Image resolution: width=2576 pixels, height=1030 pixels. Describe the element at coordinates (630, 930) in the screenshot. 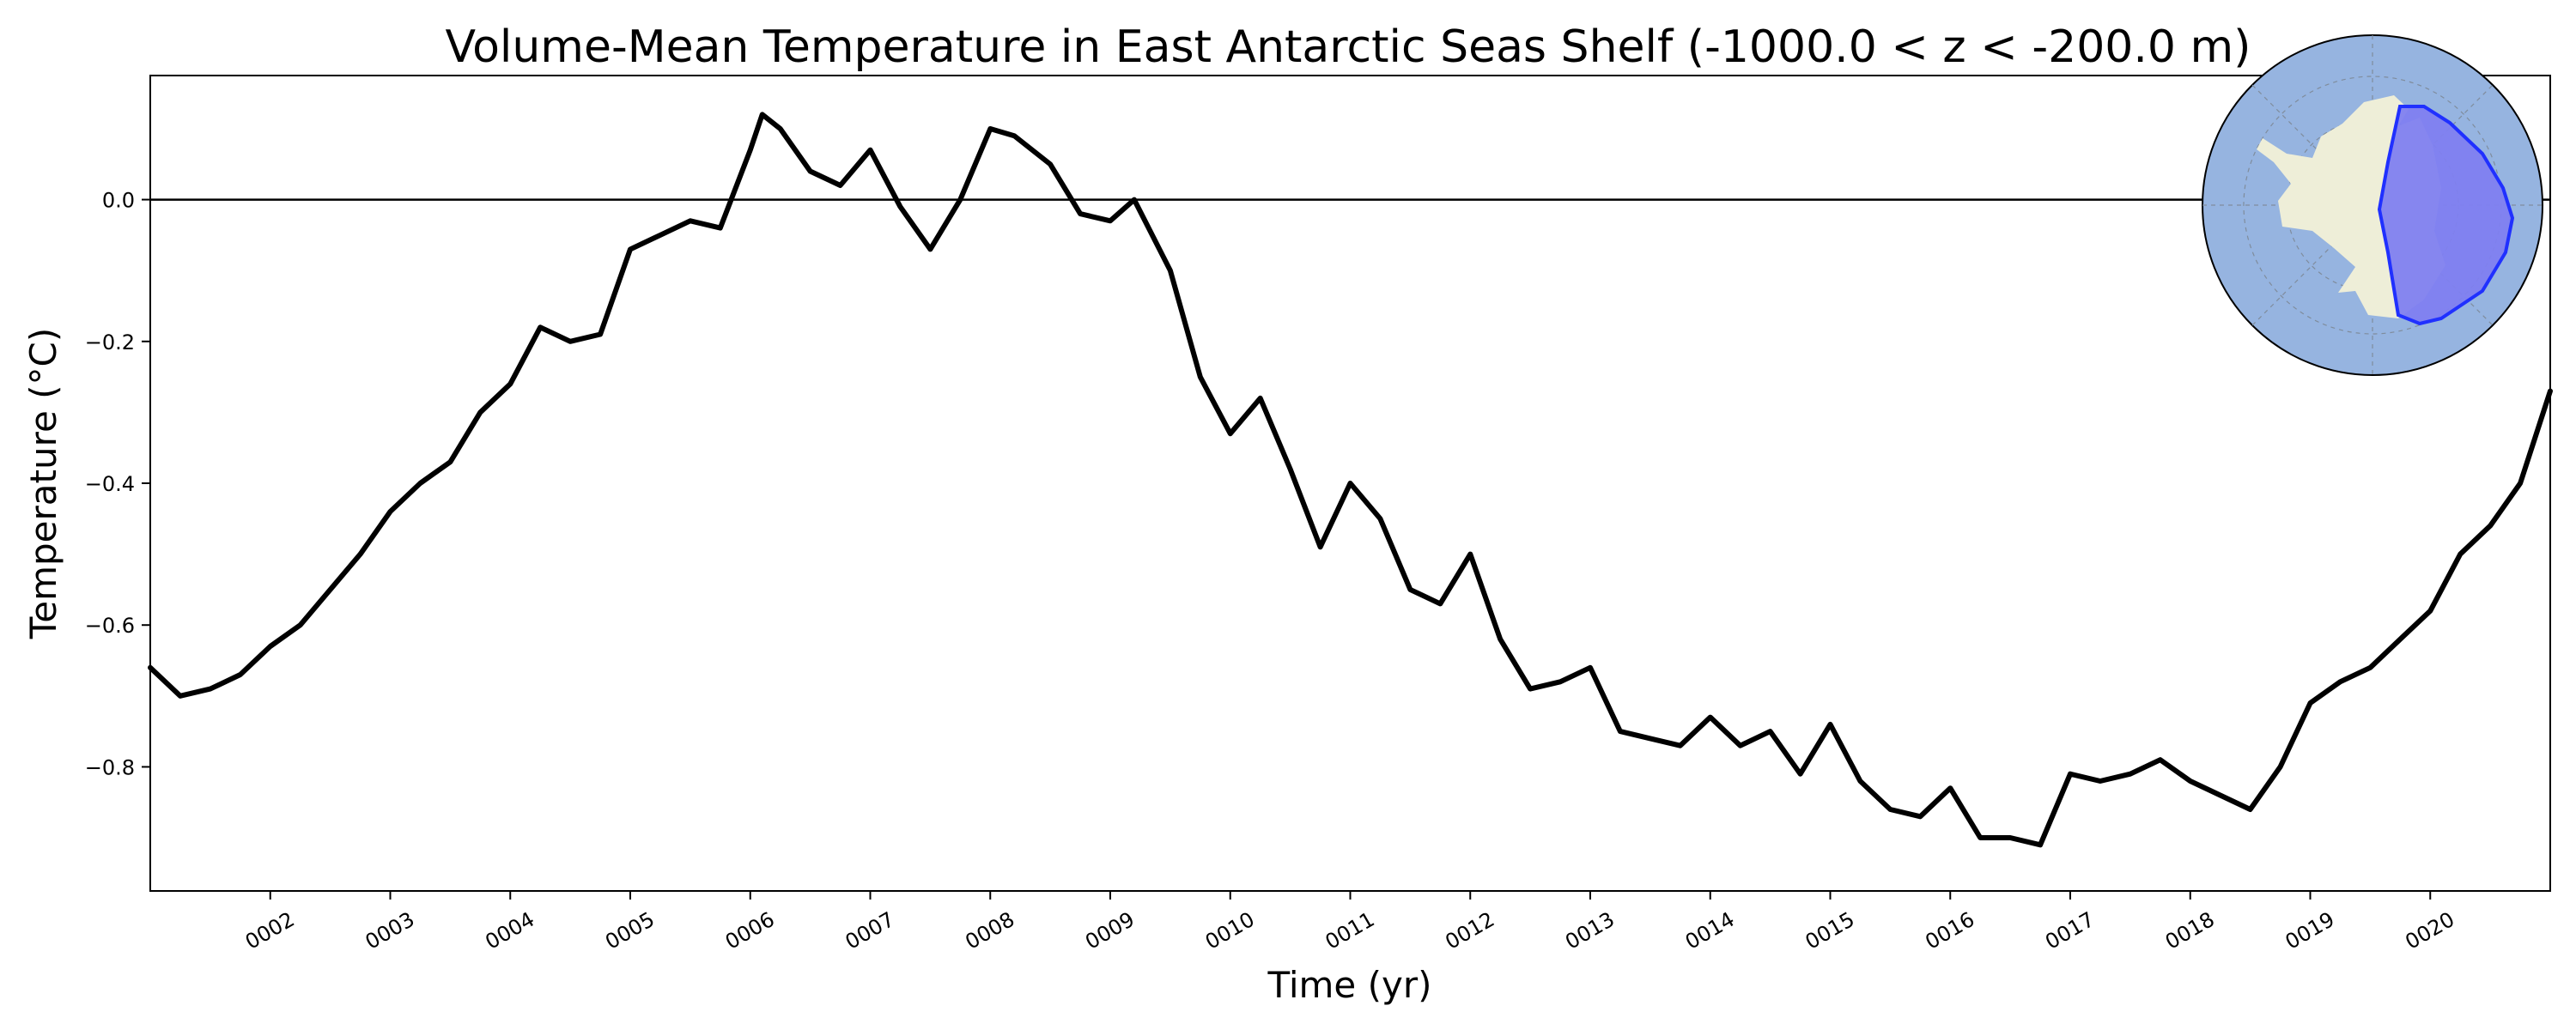

I see `x-tick-label: 0005` at that location.